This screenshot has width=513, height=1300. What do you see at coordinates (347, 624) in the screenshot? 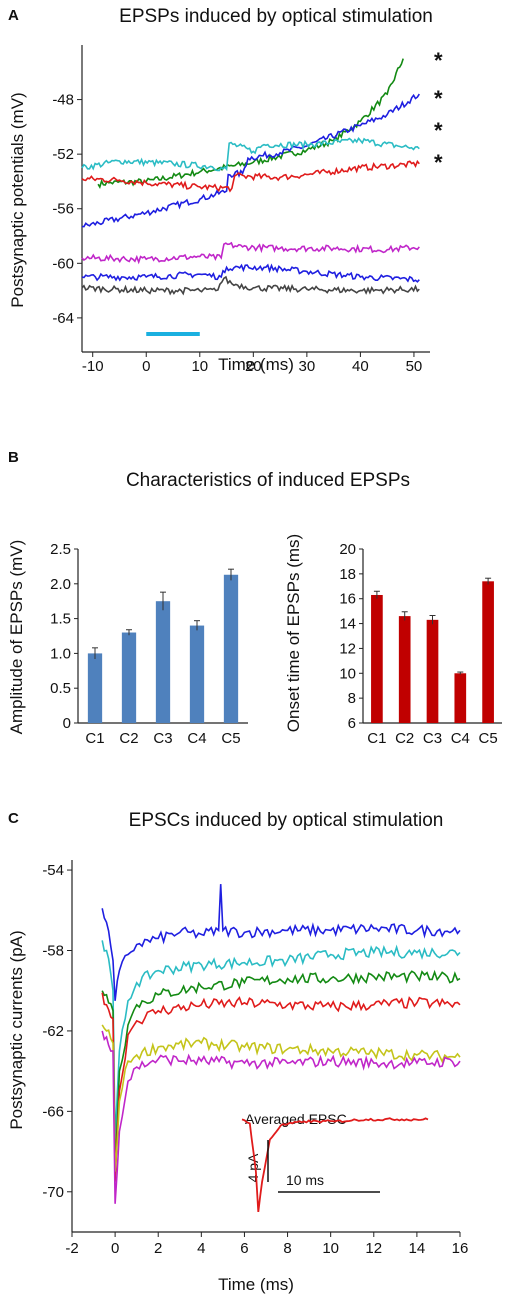
I see `y-tick-label: 14` at bounding box center [347, 624].